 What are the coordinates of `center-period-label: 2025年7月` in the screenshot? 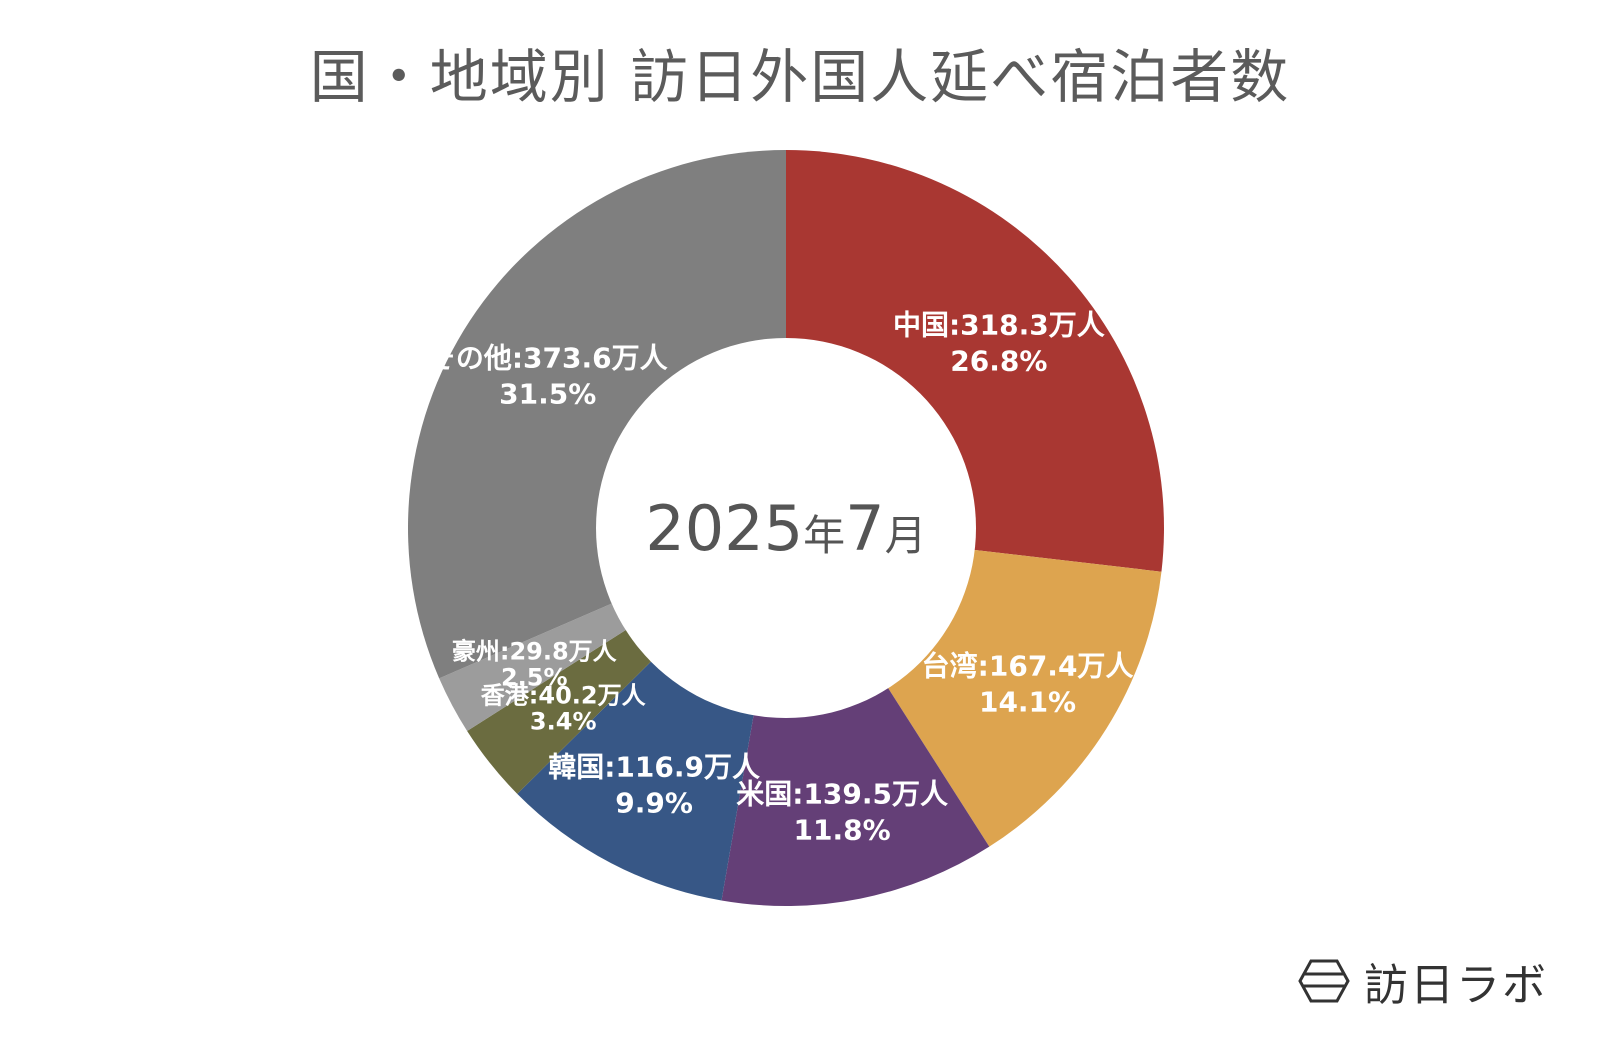 It's located at (785, 528).